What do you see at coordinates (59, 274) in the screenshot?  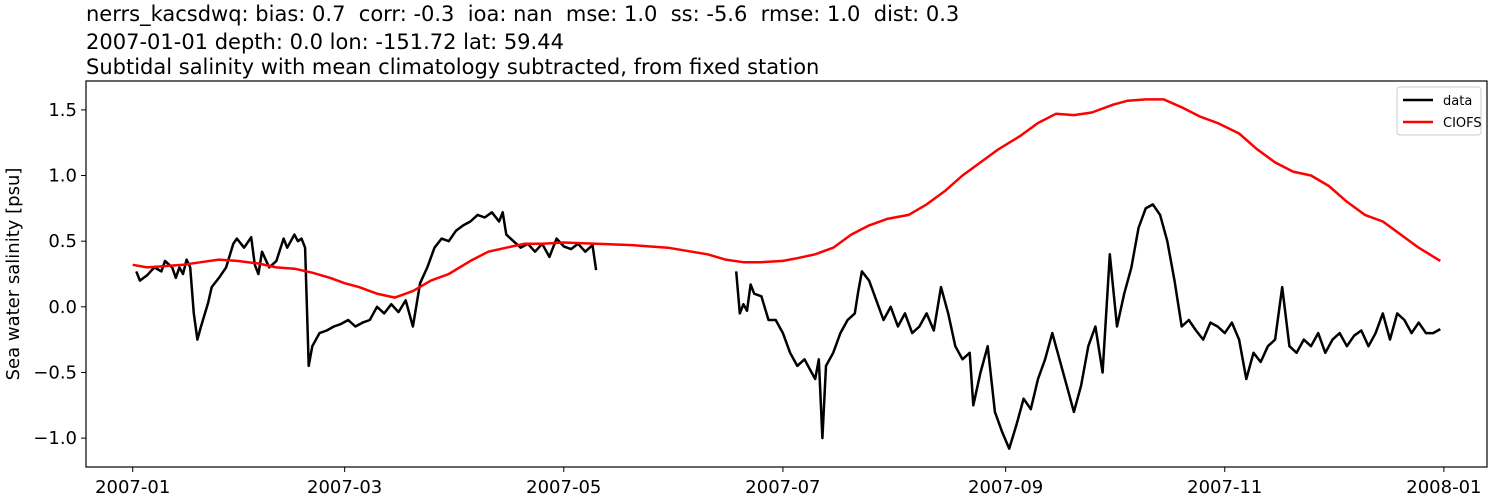 I see `y-axis: −1.0 −0.5 0.0 0.5 1.0 1.5` at bounding box center [59, 274].